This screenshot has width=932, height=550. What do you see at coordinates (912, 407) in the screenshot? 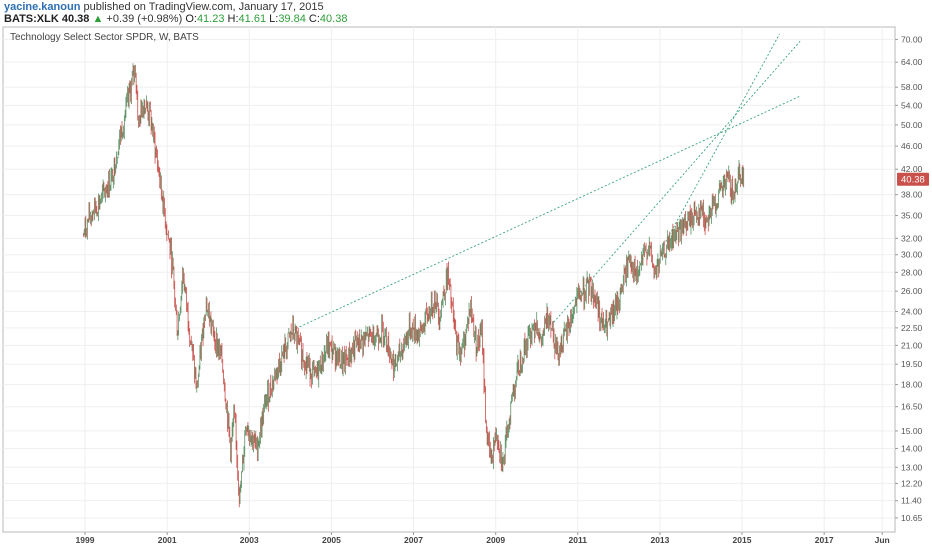
I see `y-tick-label: 16.50` at bounding box center [912, 407].